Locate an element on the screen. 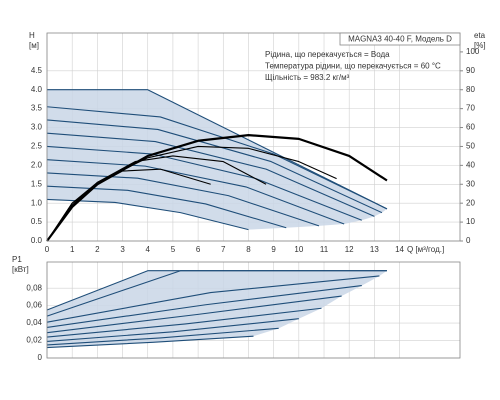  y-tick-label: 2.0 is located at coordinates (37, 164).